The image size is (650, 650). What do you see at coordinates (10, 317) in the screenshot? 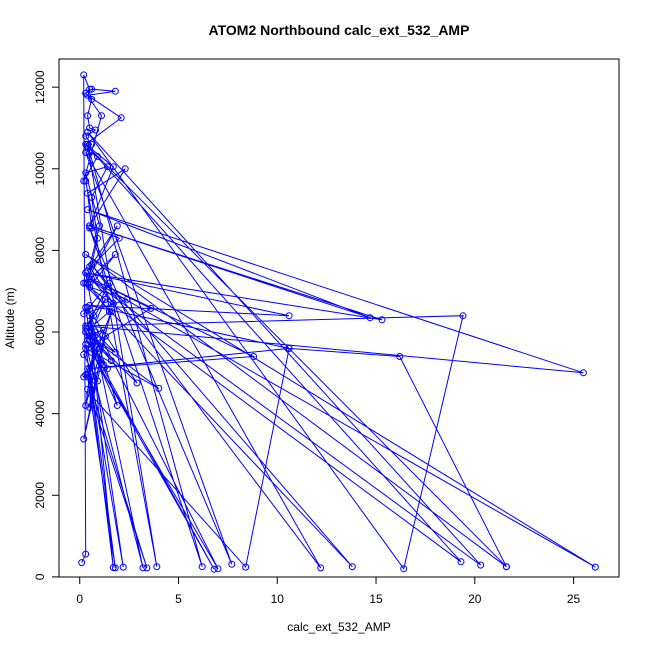
I see `y-axis-label: Altitude (m)` at bounding box center [10, 317].